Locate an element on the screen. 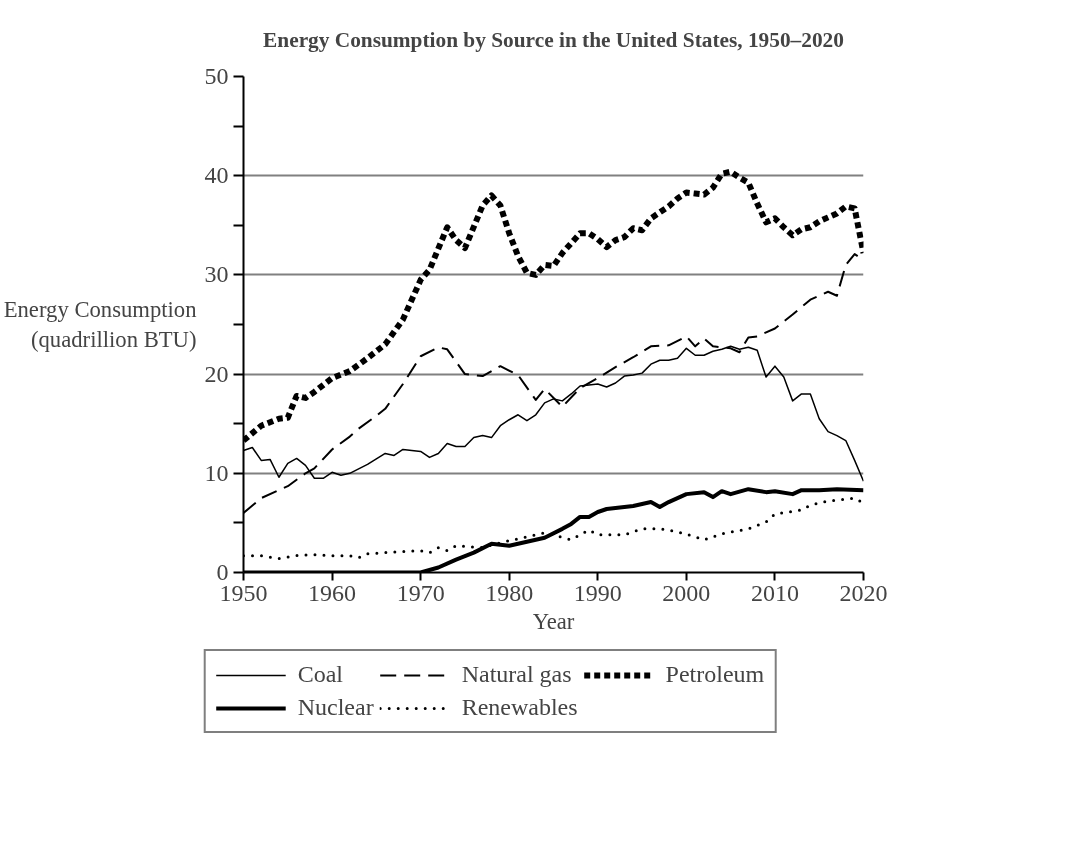 This screenshot has height=855, width=1090. x-tick-label: 2020 is located at coordinates (863, 592).